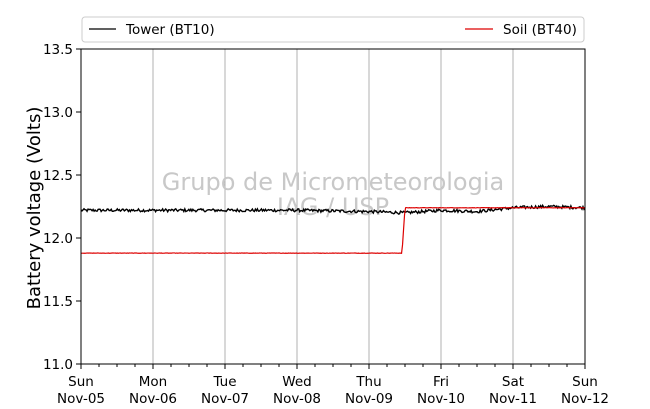  I want to click on x-tick-label-date: Nov-07, so click(225, 399).